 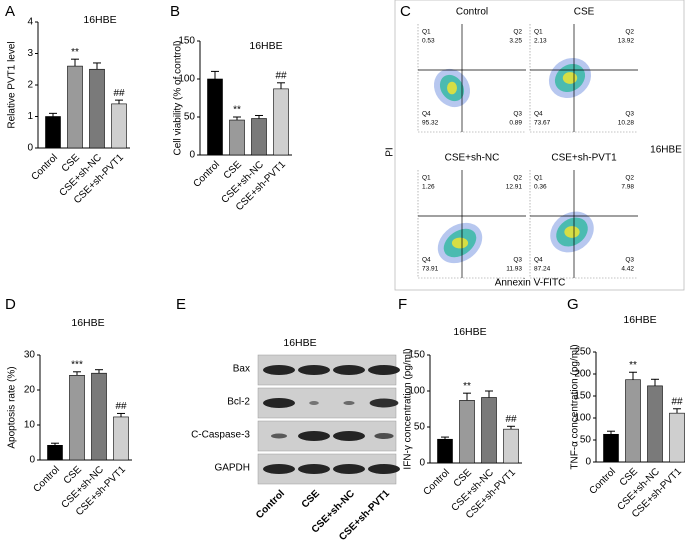 I want to click on quadrant-value: 73.67, so click(x=542, y=123).